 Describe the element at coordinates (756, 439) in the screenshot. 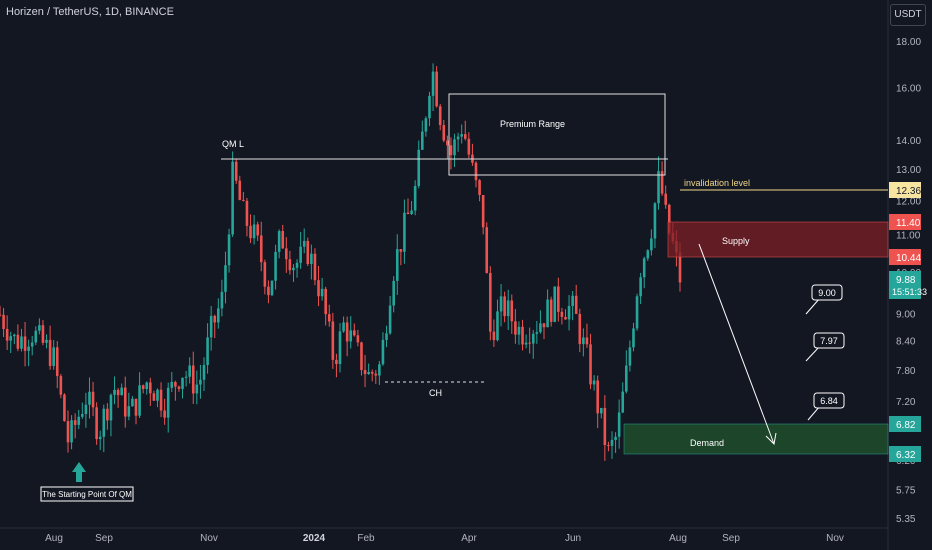

I see `demand-zone` at that location.